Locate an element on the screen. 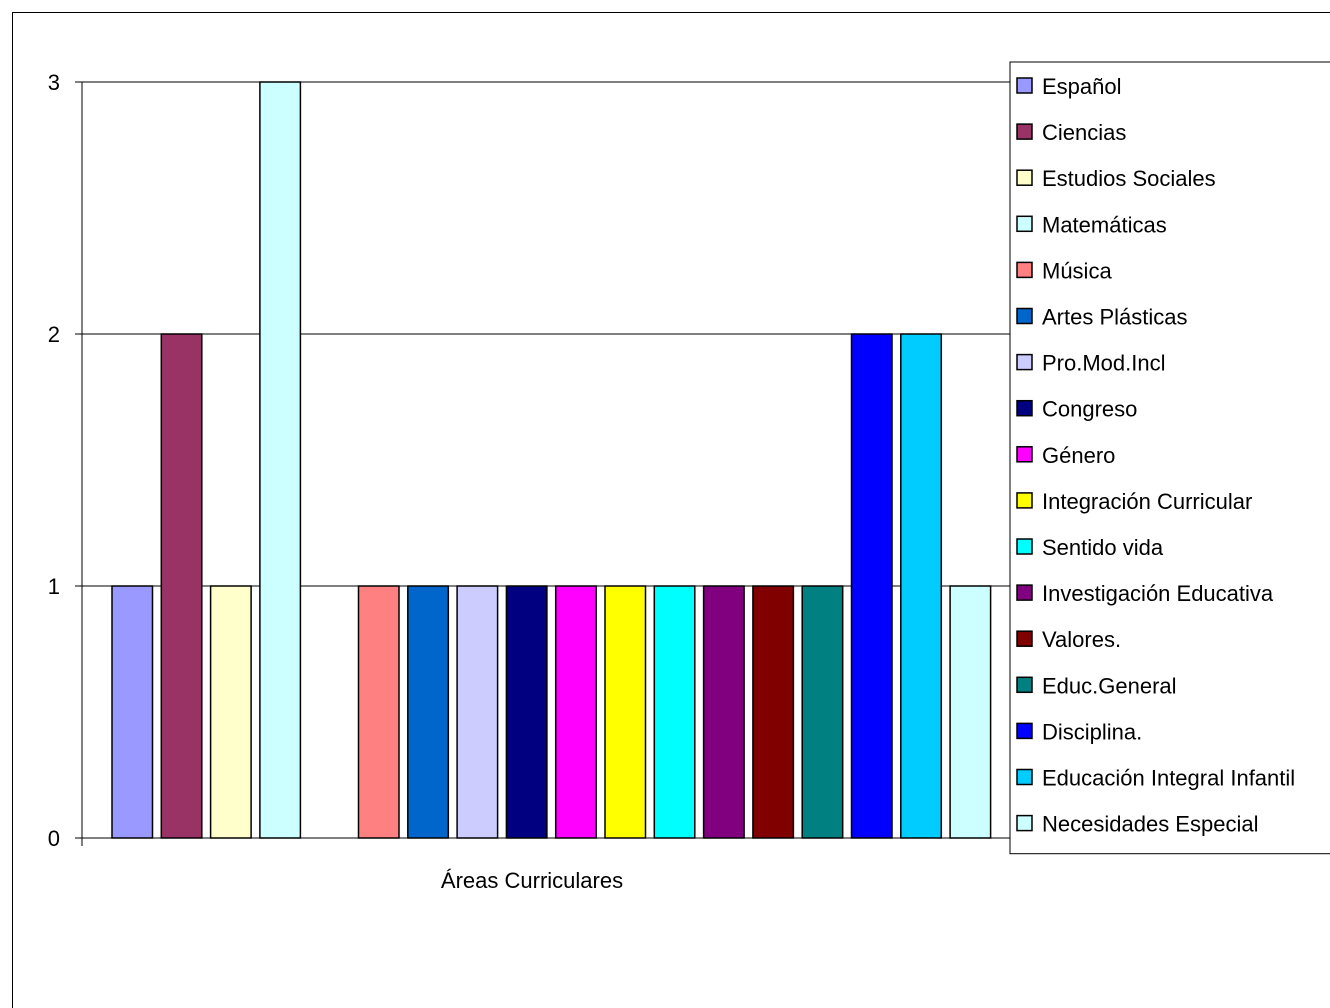 The width and height of the screenshot is (1330, 1008). x-category-labels: Áreas Curriculares is located at coordinates (532, 880).